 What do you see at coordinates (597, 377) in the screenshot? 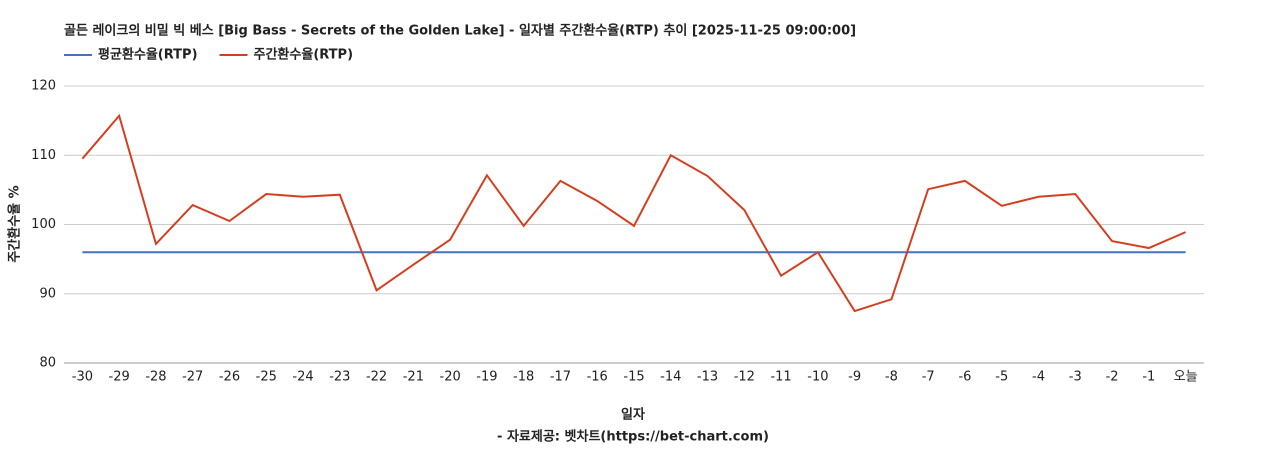
I see `x-tick-label: -16` at bounding box center [597, 377].